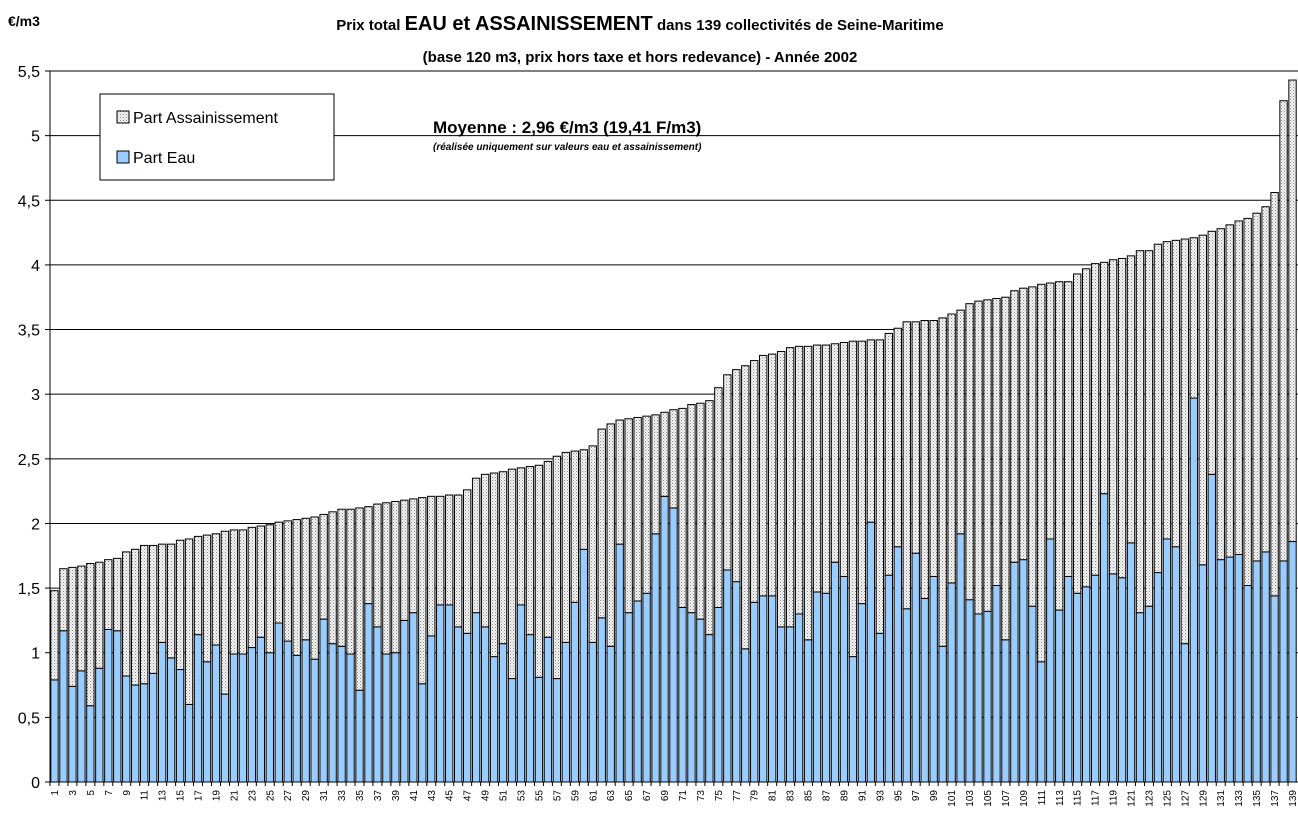  I want to click on x-tick-label: 111, so click(1042, 798).